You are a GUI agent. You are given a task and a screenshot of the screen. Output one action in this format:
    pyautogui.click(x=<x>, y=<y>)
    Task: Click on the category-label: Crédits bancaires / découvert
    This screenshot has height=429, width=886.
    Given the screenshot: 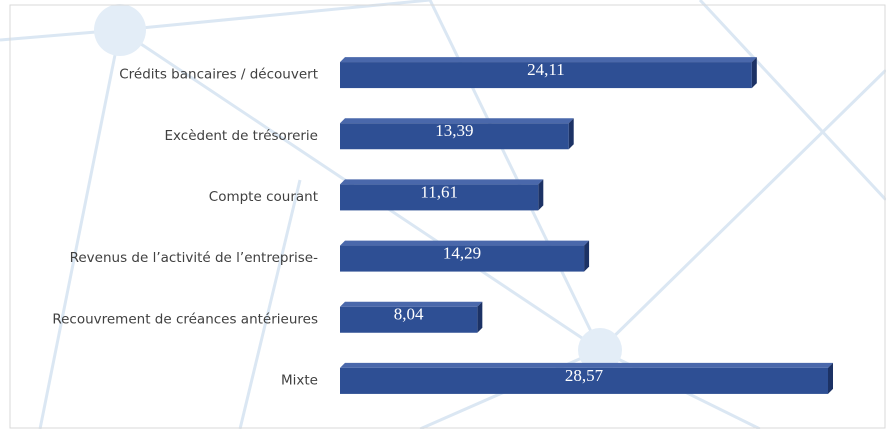 What is the action you would take?
    pyautogui.click(x=218, y=75)
    